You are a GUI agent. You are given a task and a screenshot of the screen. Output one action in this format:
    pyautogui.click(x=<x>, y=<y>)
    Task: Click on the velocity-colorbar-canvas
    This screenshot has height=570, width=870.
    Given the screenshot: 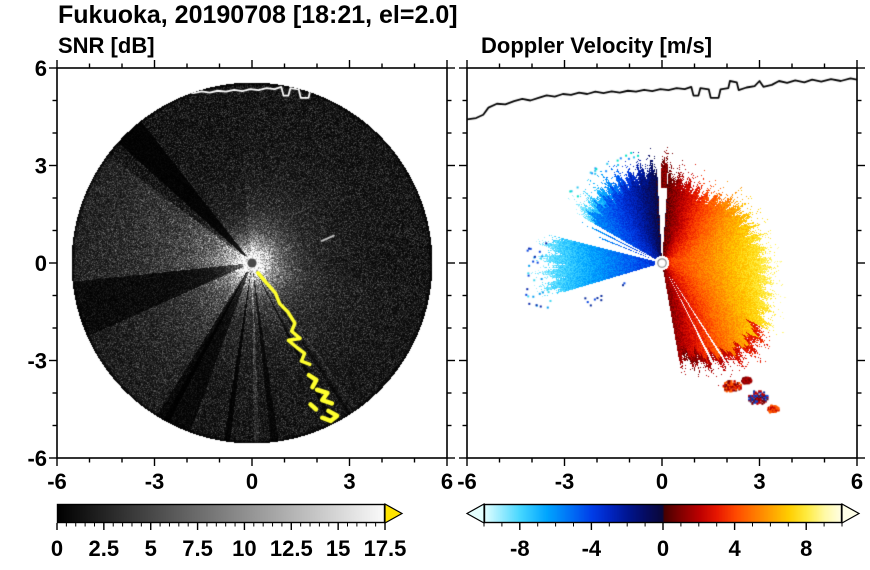 What is the action you would take?
    pyautogui.click(x=663, y=513)
    